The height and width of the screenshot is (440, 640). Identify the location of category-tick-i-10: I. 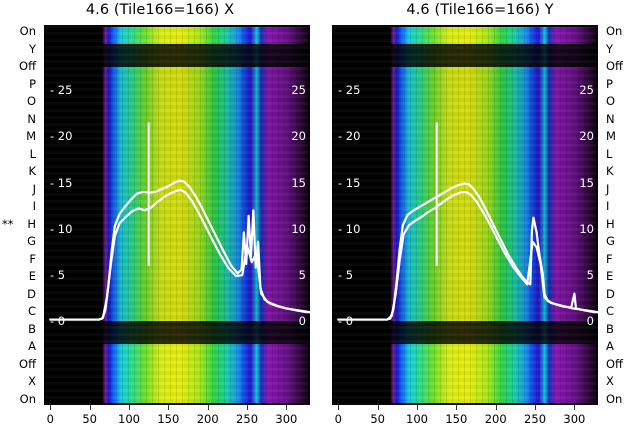
(34, 206).